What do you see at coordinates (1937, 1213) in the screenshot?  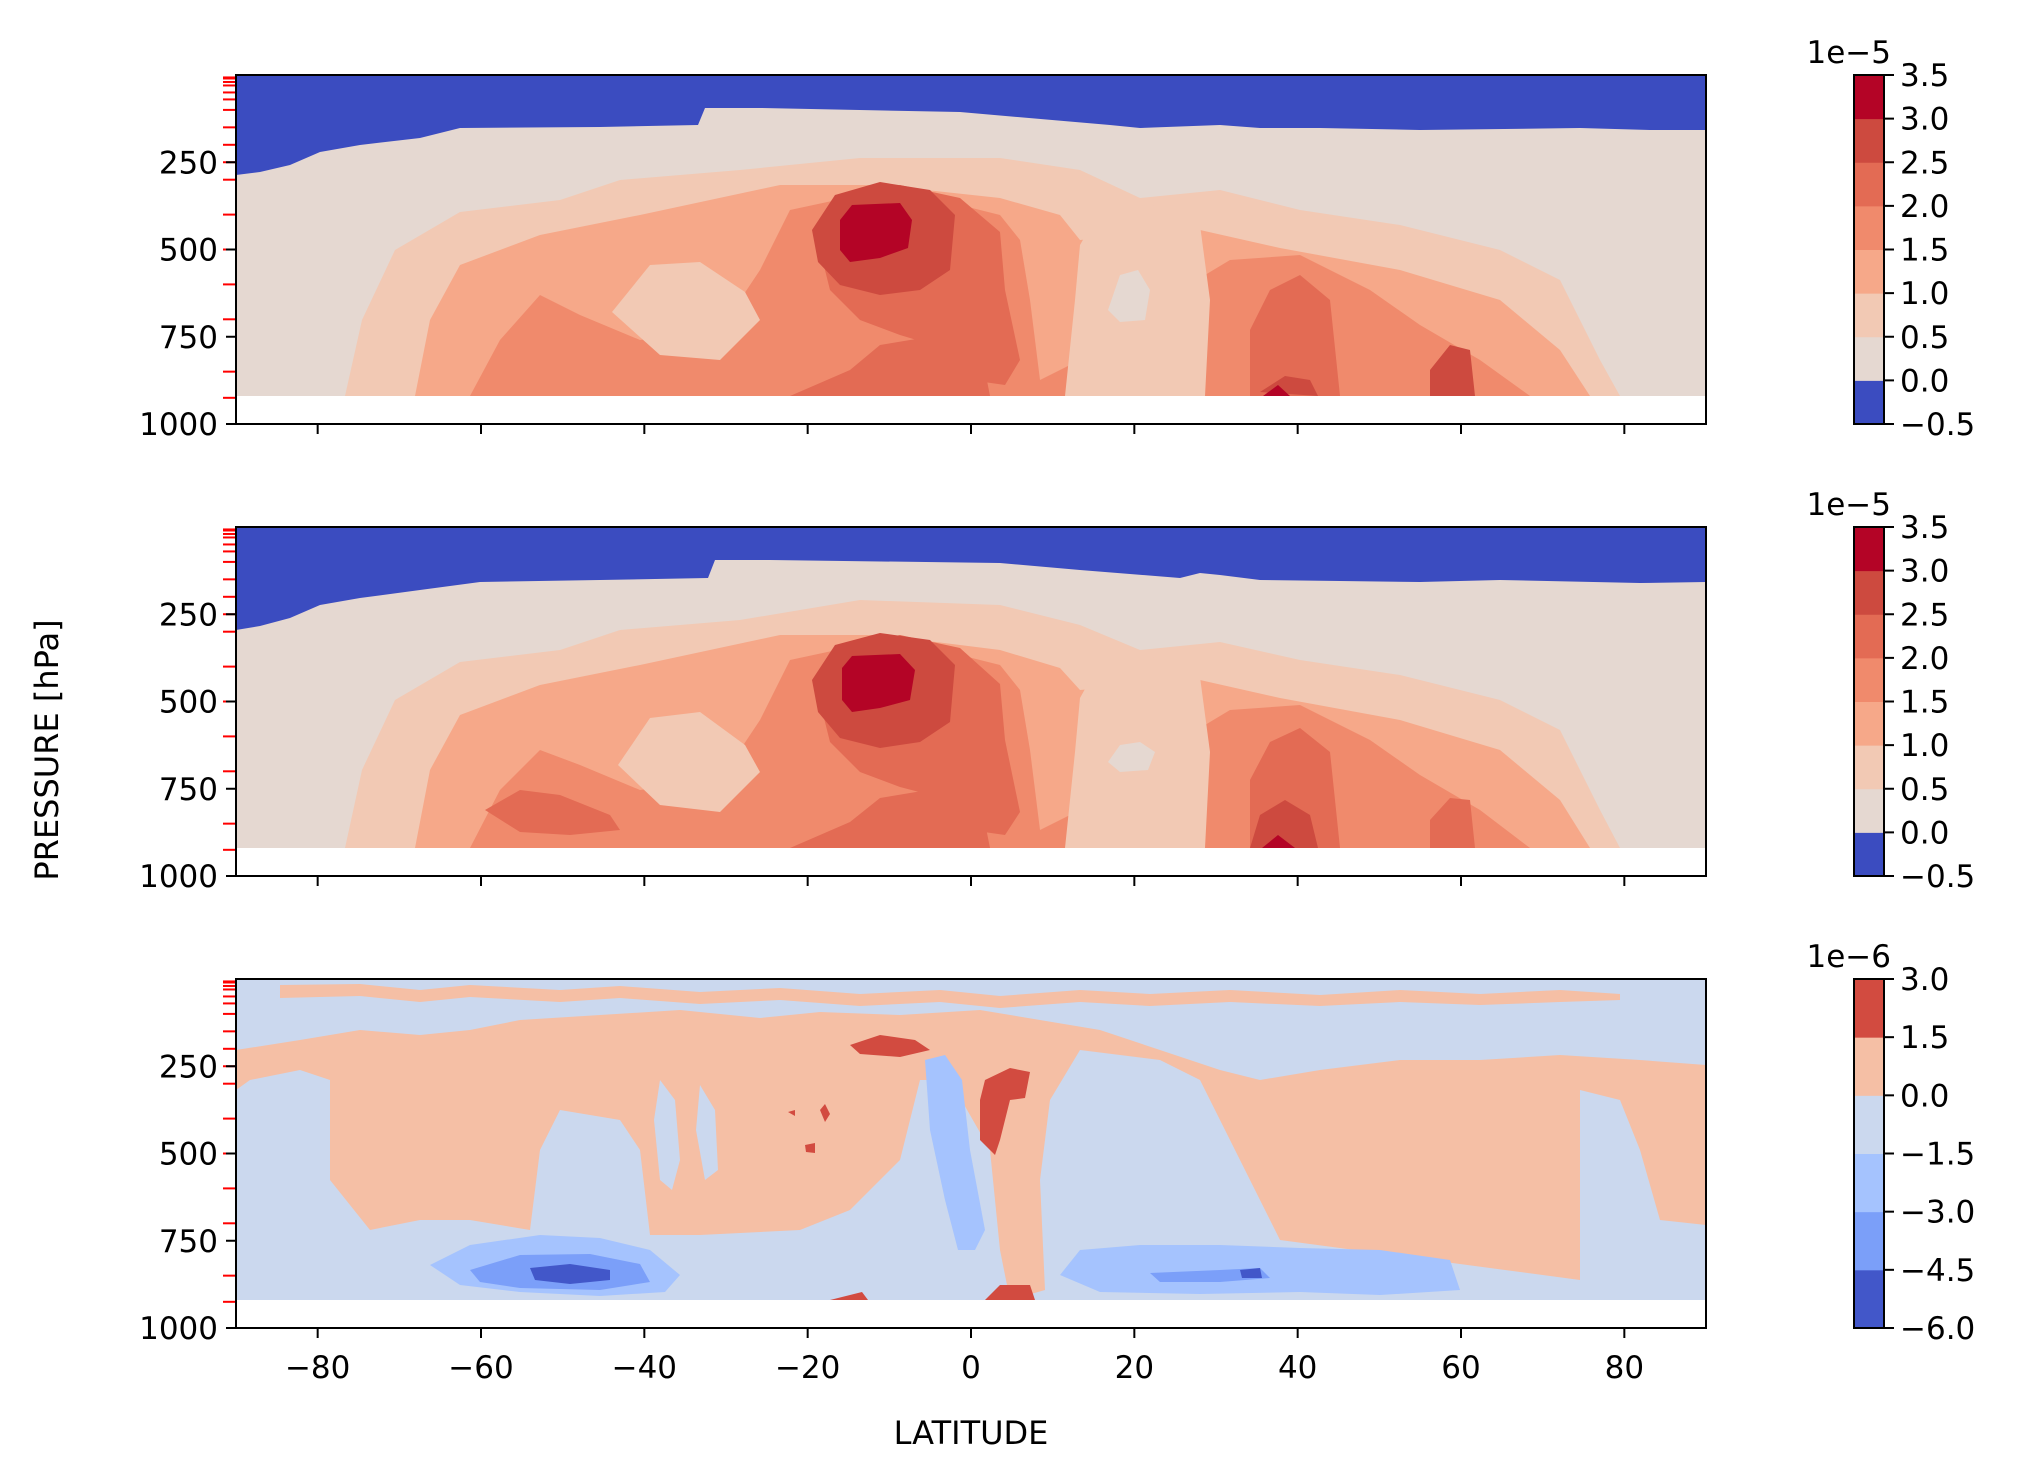 I see `colorbar-tick-label: −3.0` at bounding box center [1937, 1213].